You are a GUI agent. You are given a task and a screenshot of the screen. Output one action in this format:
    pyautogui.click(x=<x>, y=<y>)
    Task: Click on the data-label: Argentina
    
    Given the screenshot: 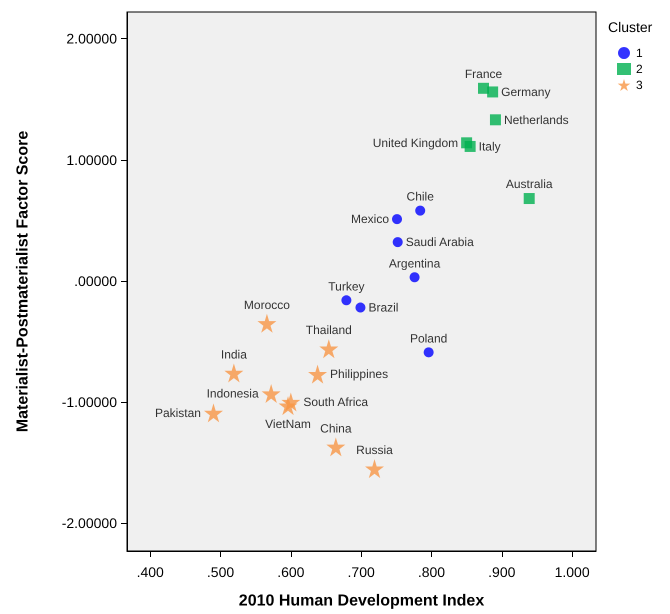 What is the action you would take?
    pyautogui.click(x=414, y=263)
    